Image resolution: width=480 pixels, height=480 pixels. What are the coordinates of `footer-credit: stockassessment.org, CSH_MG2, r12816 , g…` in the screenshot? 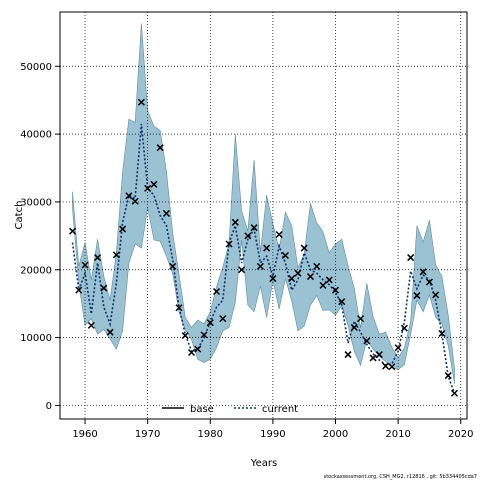 It's located at (400, 477).